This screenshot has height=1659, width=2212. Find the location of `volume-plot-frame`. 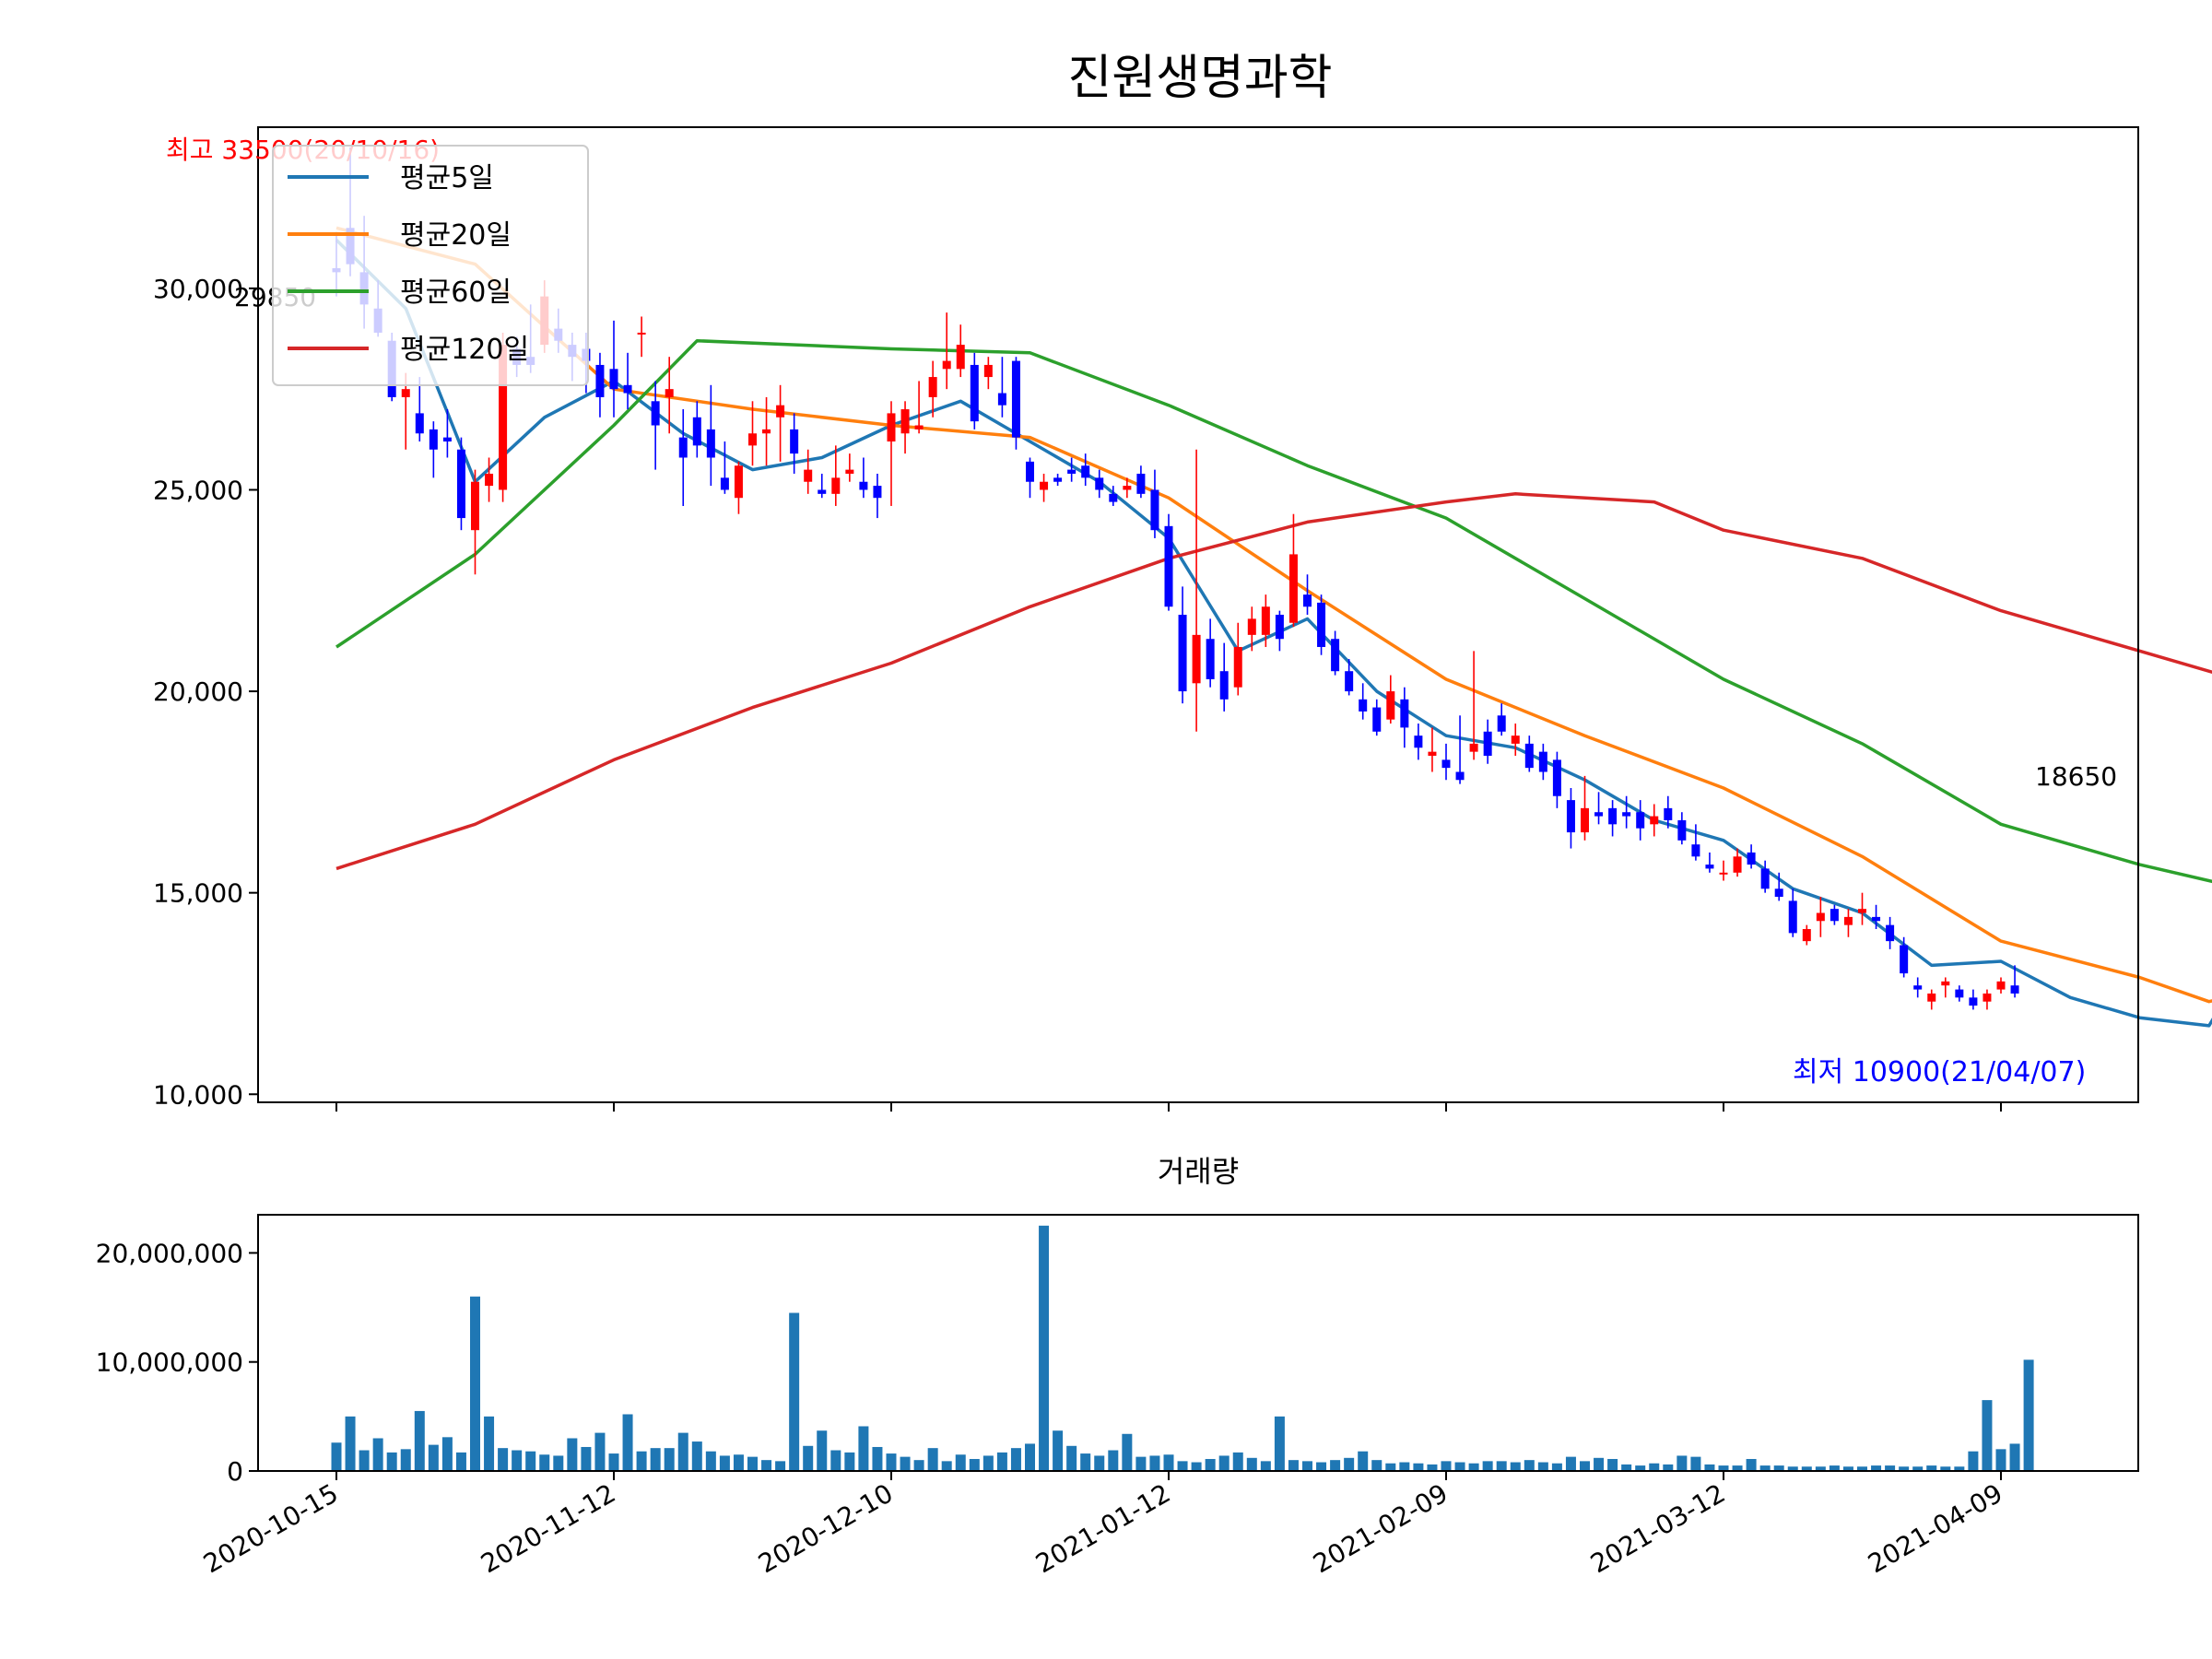

volume-plot-frame is located at coordinates (1198, 1343).